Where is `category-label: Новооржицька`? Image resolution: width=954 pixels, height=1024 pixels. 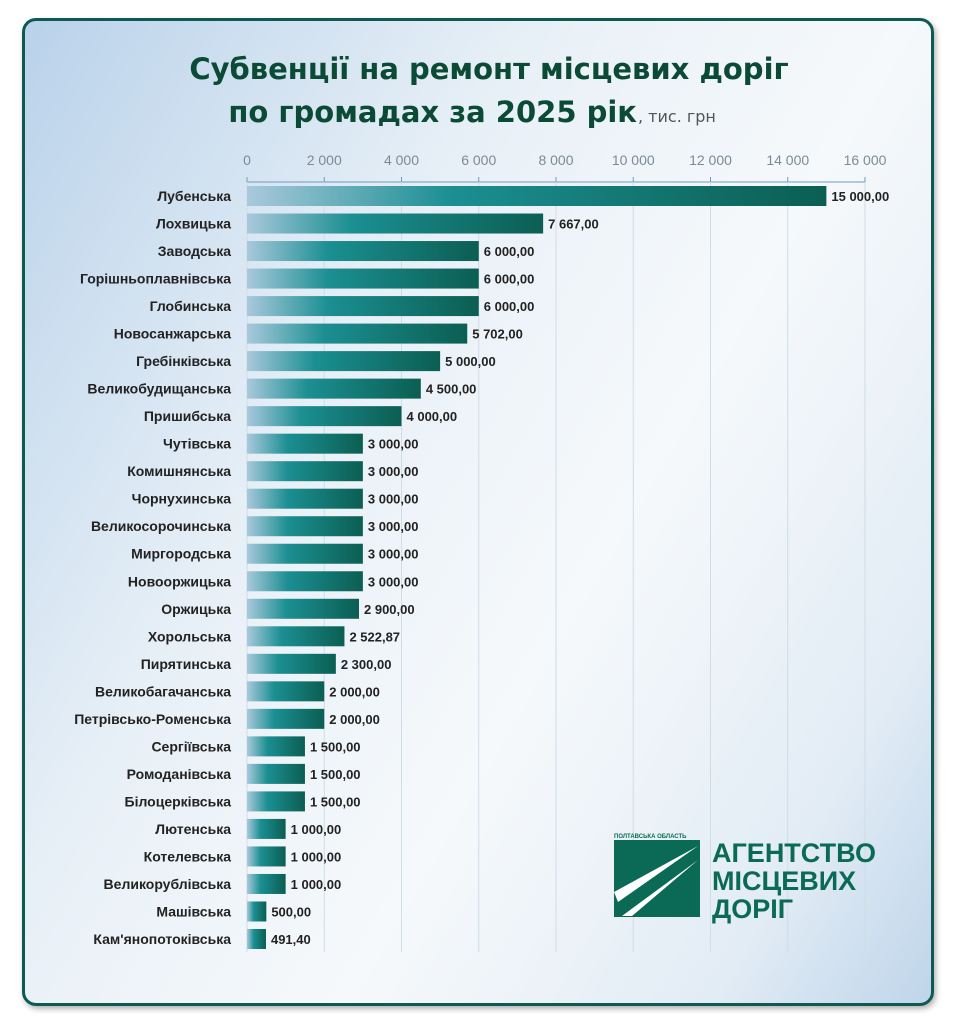 category-label: Новооржицька is located at coordinates (179, 581).